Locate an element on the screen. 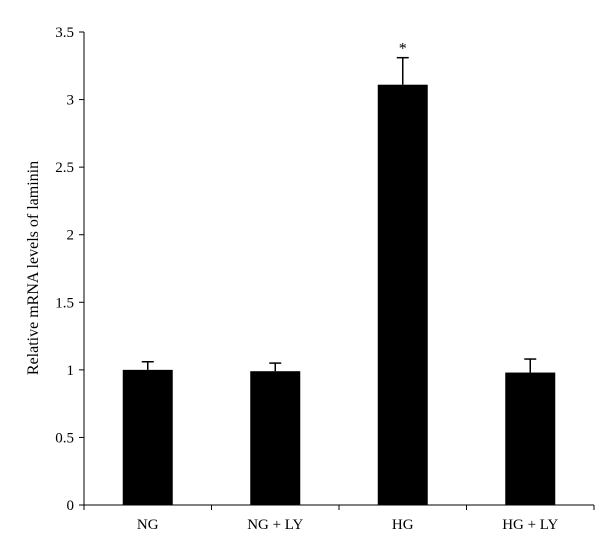 The height and width of the screenshot is (559, 600). x-tick-label: NG + LY is located at coordinates (275, 525).